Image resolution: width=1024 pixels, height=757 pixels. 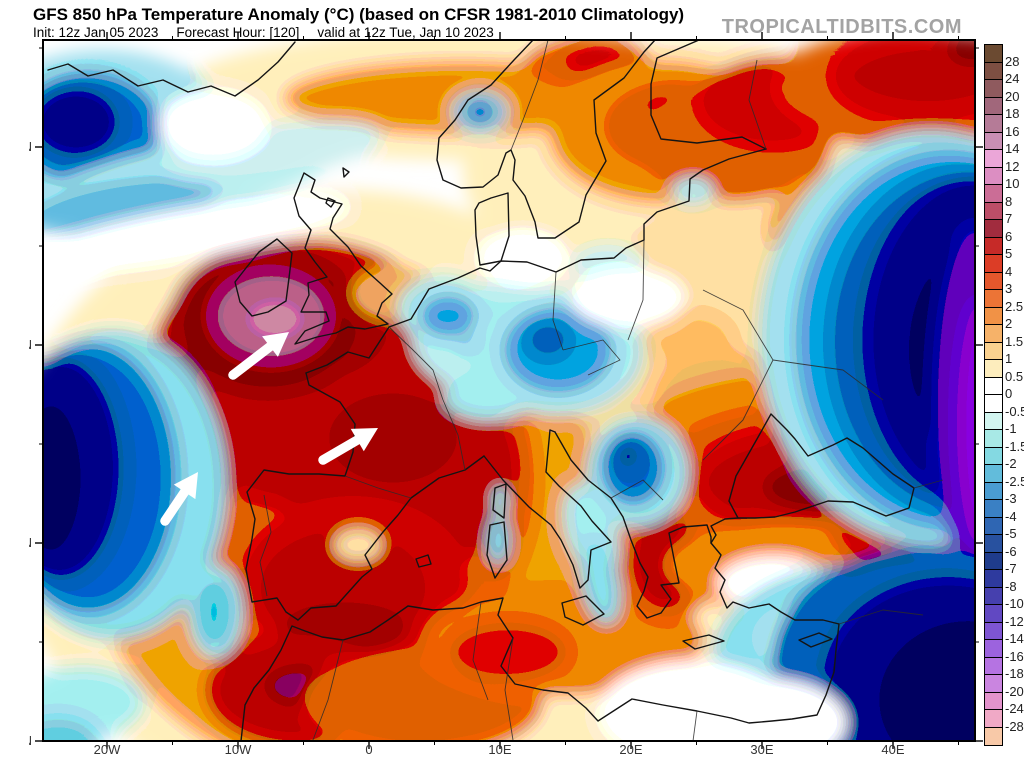 What do you see at coordinates (1009, 201) in the screenshot?
I see `colorbar-label: 8` at bounding box center [1009, 201].